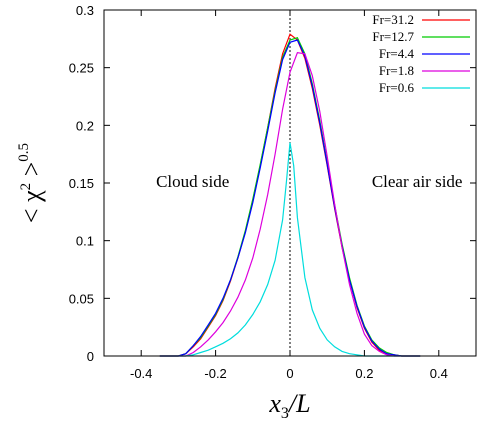 Image resolution: width=493 pixels, height=421 pixels. I want to click on x-axis-label: x3/L, so click(289, 405).